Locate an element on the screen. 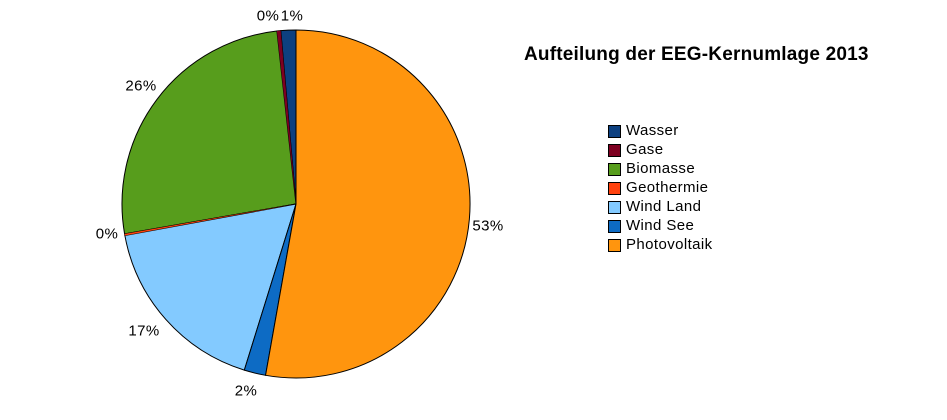 The height and width of the screenshot is (420, 947). legend-swatch-wasser is located at coordinates (614, 131).